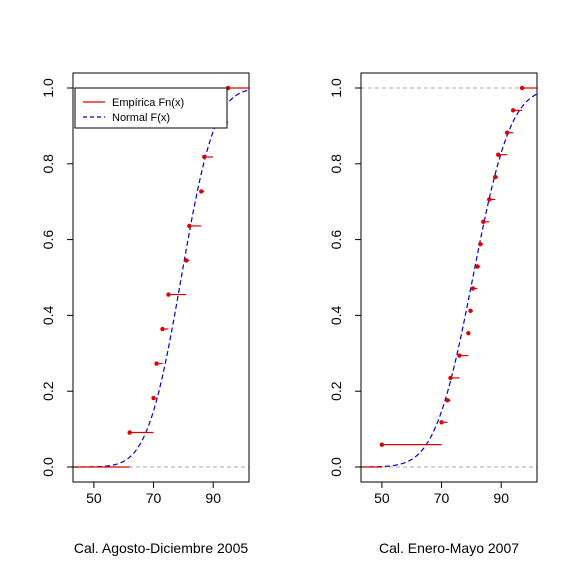  I want to click on legend-box, so click(151, 108).